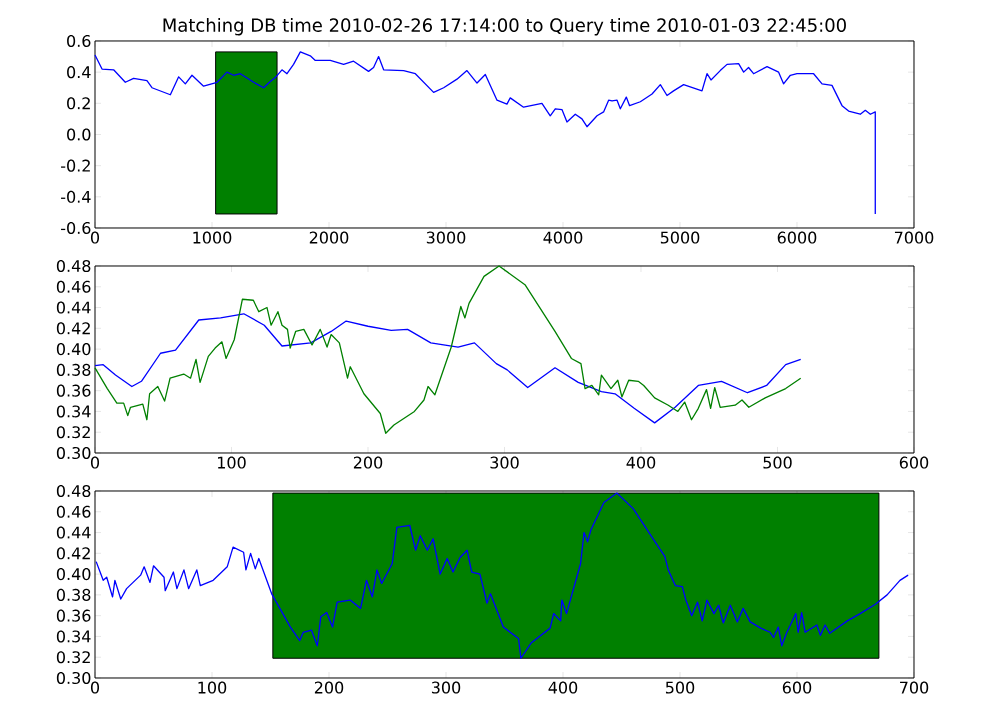 The width and height of the screenshot is (1005, 704). Describe the element at coordinates (446, 237) in the screenshot. I see `x-tick-label: 3000` at that location.